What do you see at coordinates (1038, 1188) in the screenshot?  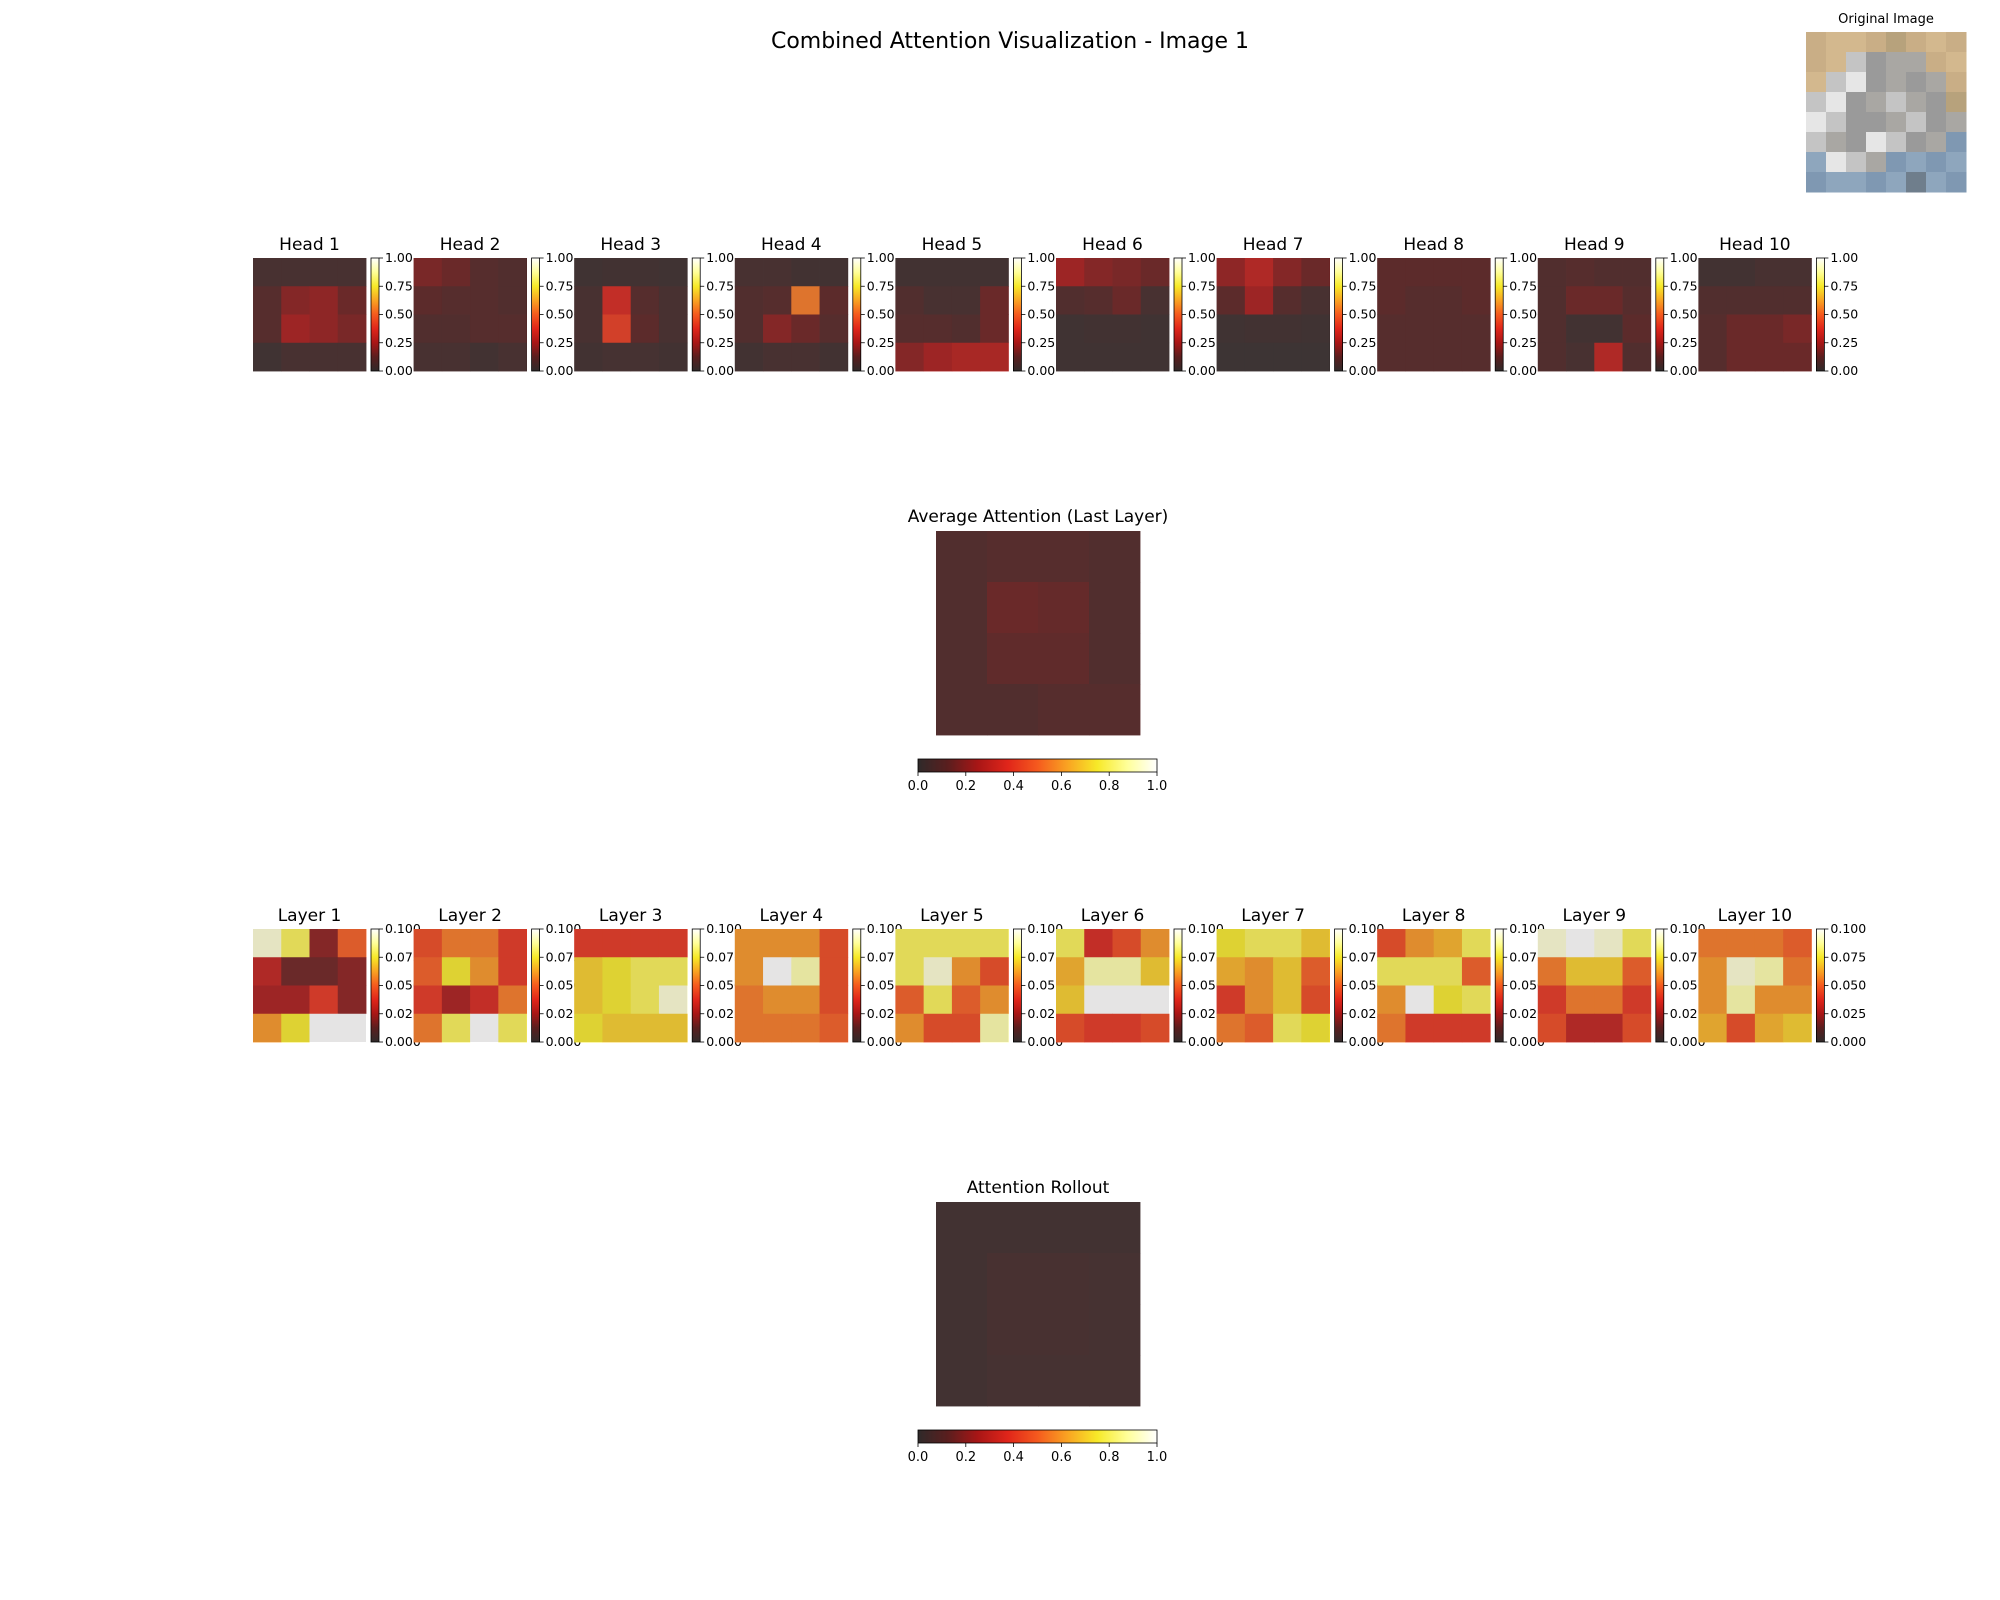 I see `attention-rollout-title: Attention Rollout` at bounding box center [1038, 1188].